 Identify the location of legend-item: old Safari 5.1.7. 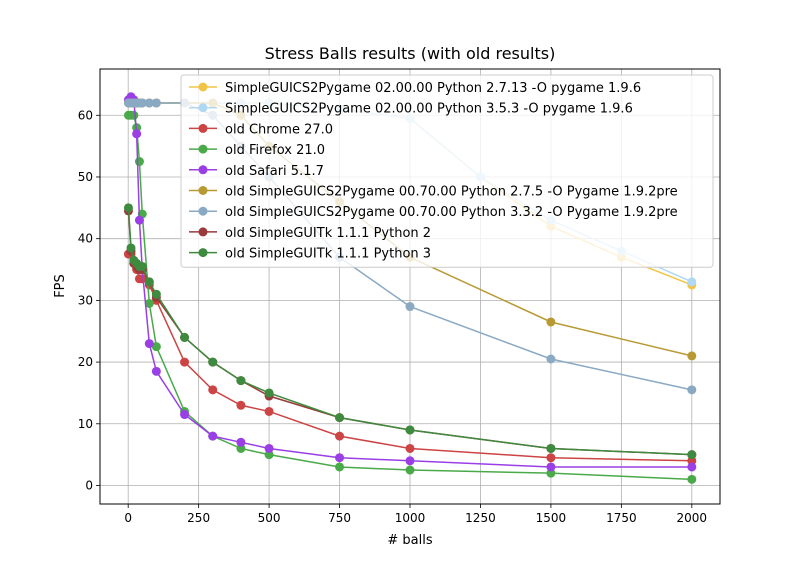
(256, 171).